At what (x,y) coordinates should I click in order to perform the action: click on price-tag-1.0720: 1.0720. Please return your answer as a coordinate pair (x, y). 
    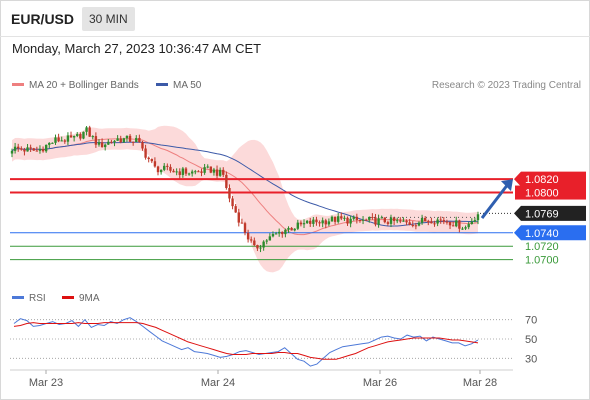
    Looking at the image, I should click on (542, 247).